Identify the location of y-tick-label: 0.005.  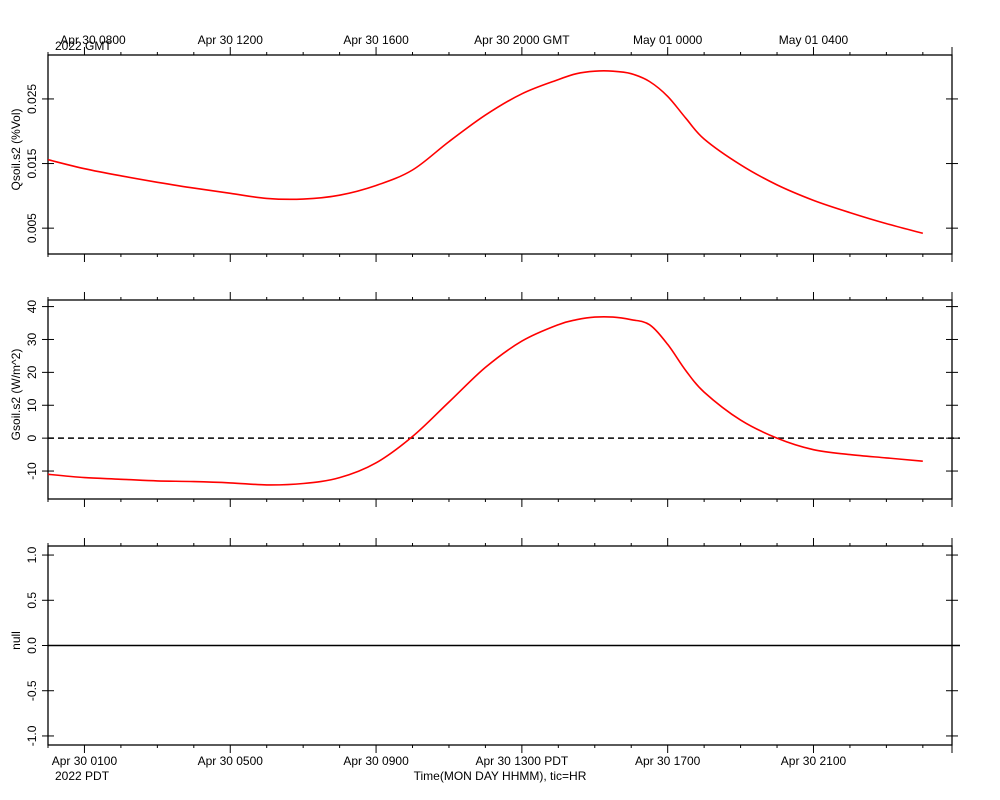
(32, 228).